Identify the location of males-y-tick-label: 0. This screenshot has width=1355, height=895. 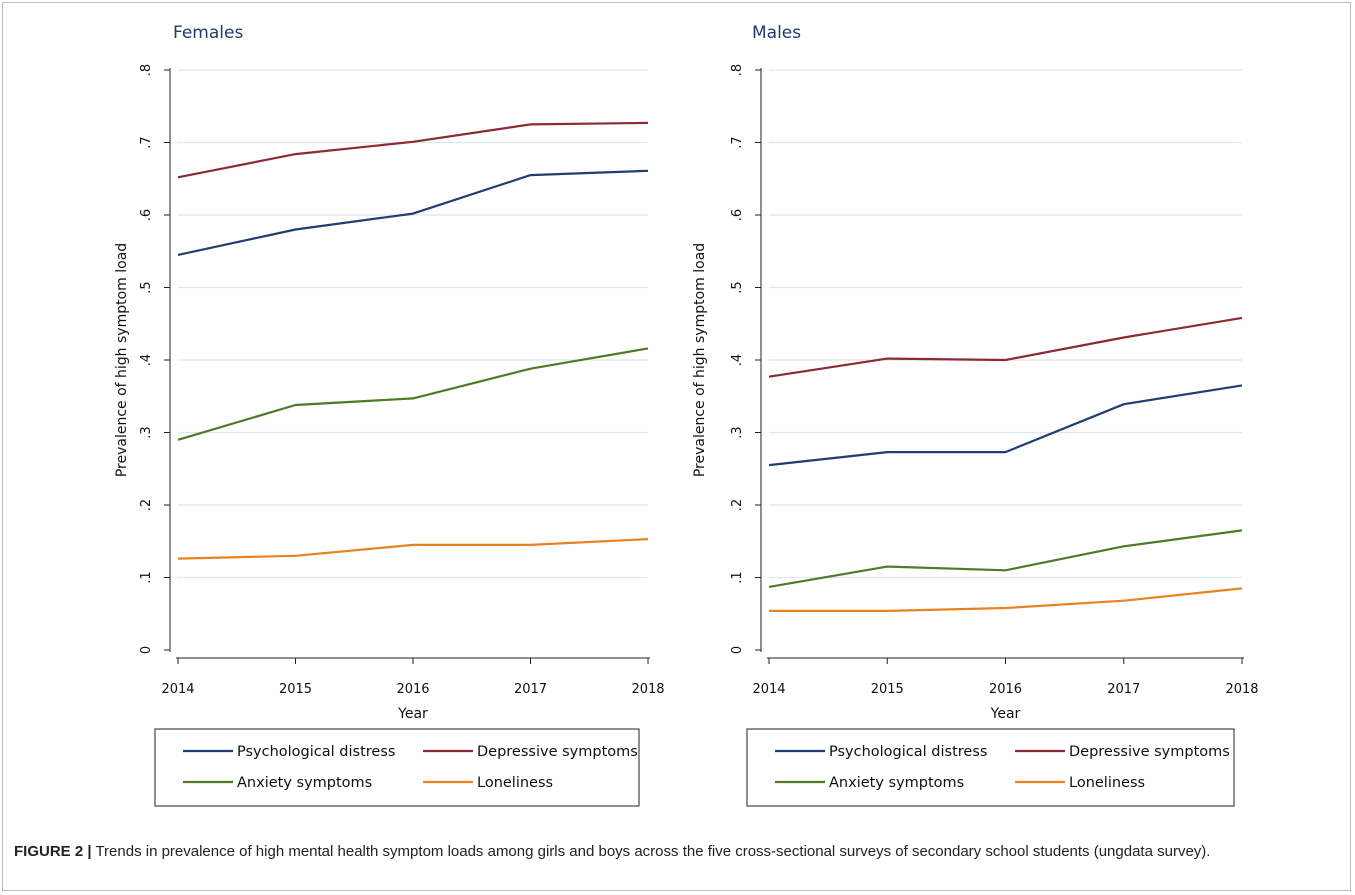
(737, 650).